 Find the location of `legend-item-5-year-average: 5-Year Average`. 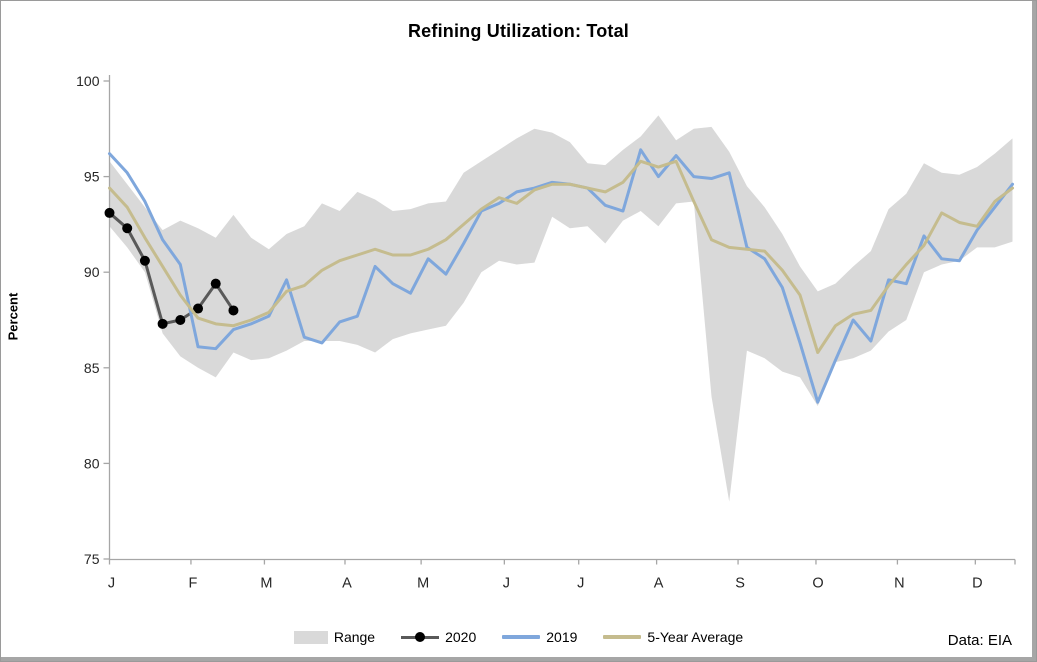

legend-item-5-year-average: 5-Year Average is located at coordinates (673, 637).